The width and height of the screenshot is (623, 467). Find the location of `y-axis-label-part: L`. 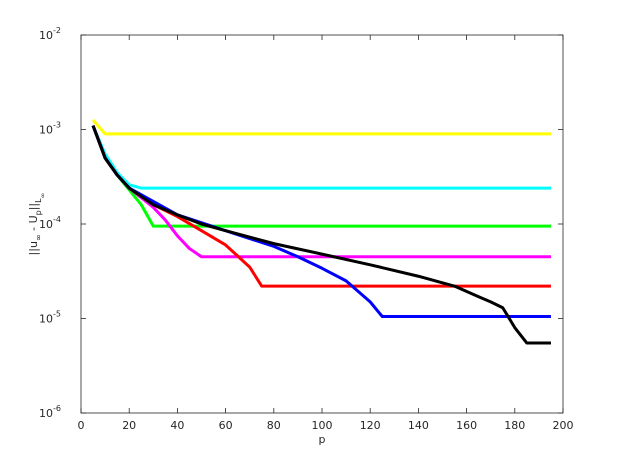

y-axis-label-part: L is located at coordinates (38, 200).